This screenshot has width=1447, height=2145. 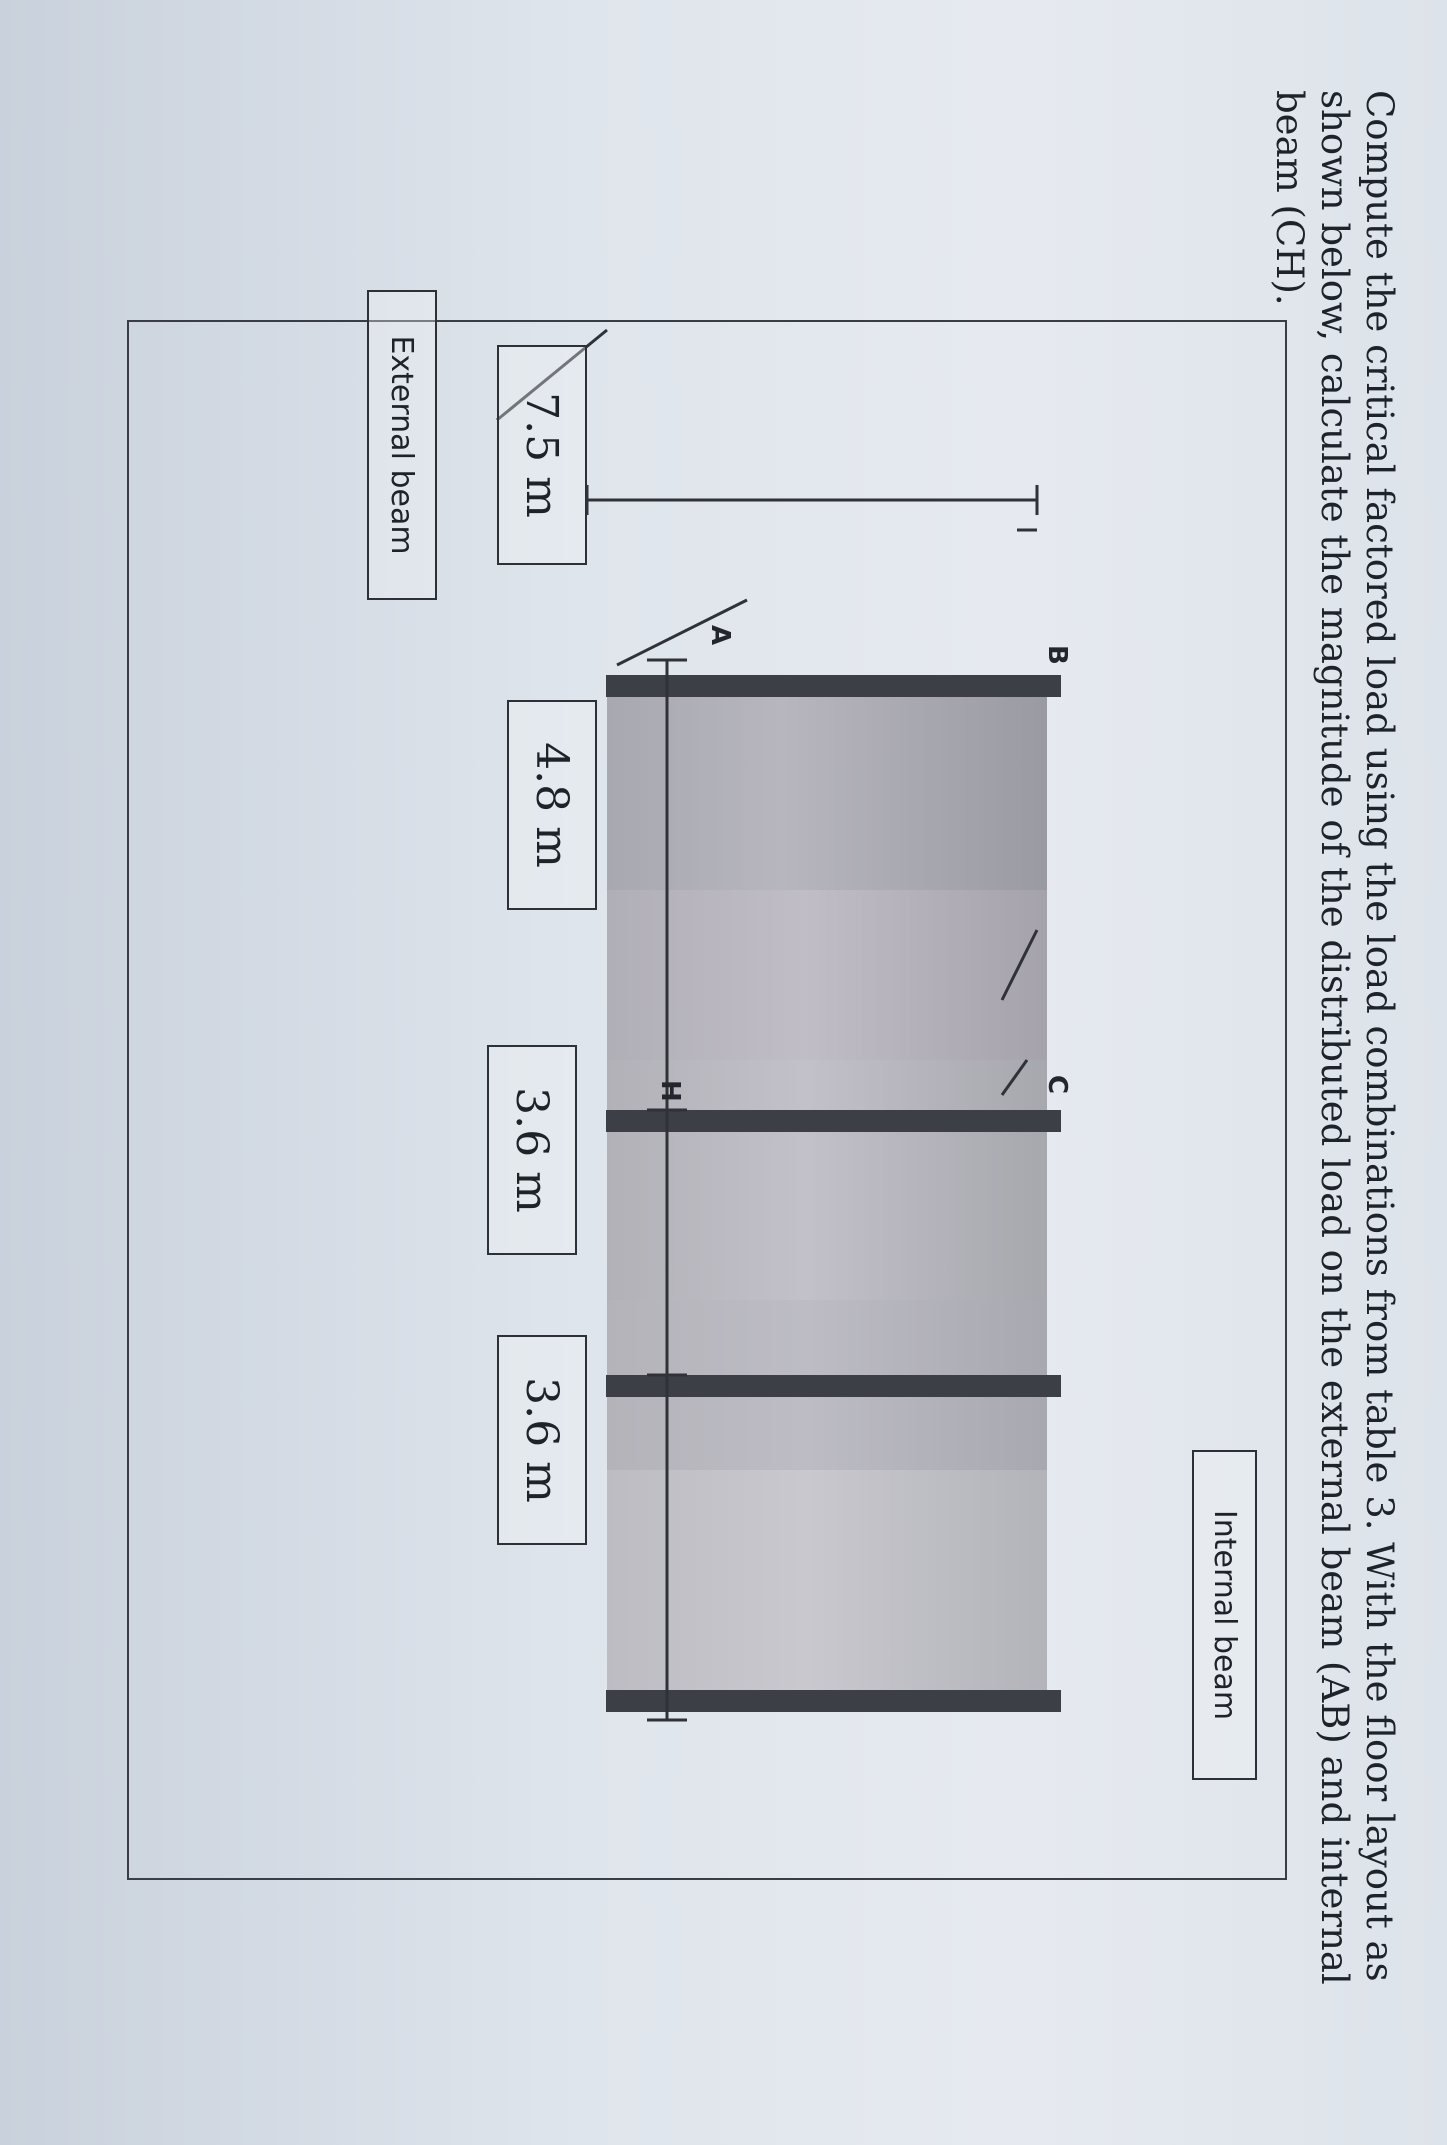 I want to click on dimension-7-5-box: 7.5 m, so click(x=542, y=455).